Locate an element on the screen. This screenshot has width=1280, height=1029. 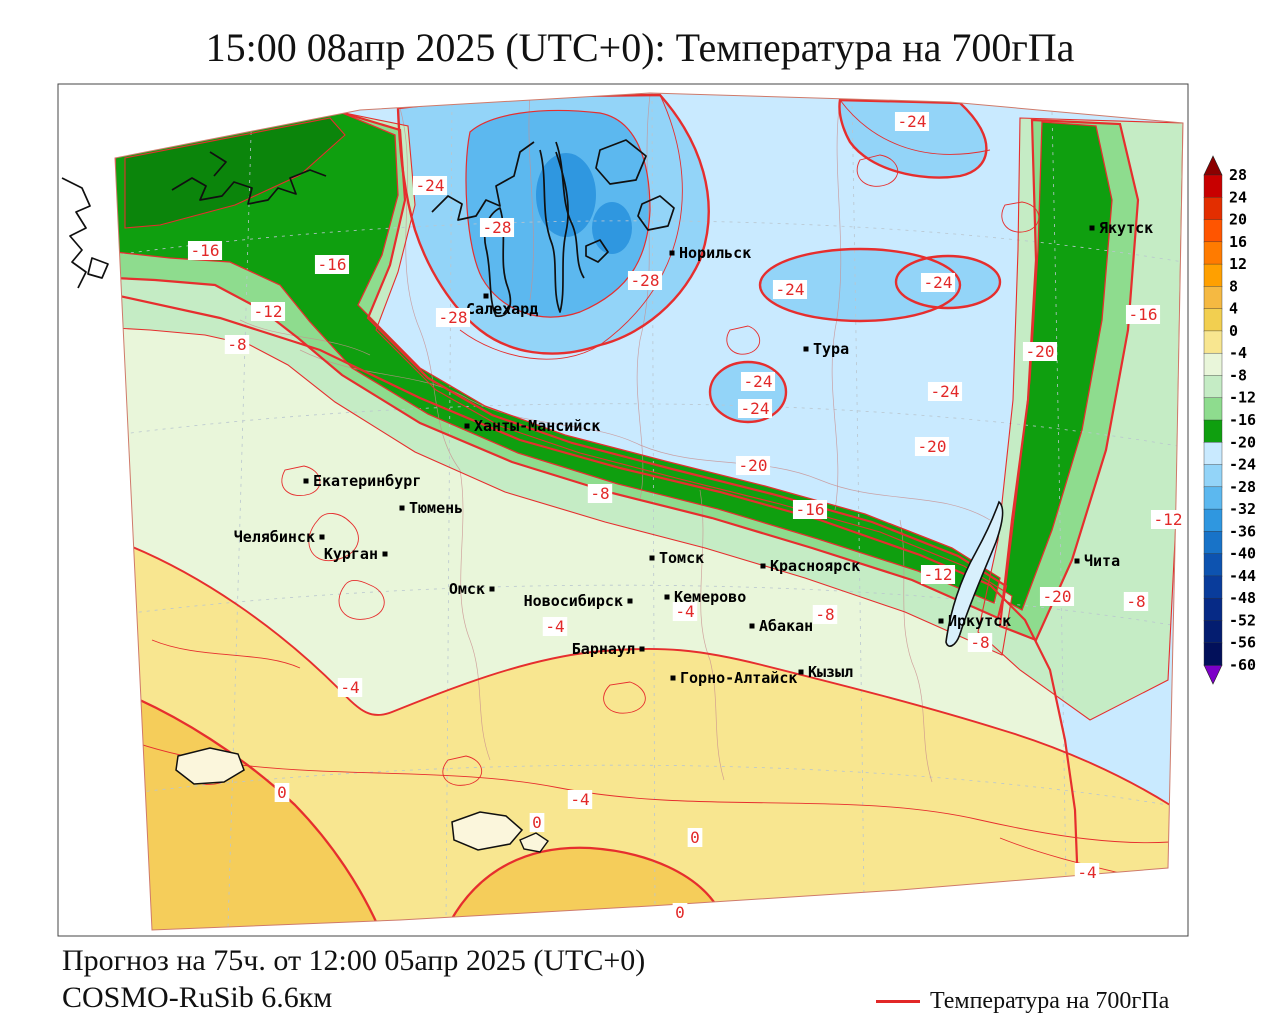
colorbar-tick-label: 12 is located at coordinates (1238, 264).